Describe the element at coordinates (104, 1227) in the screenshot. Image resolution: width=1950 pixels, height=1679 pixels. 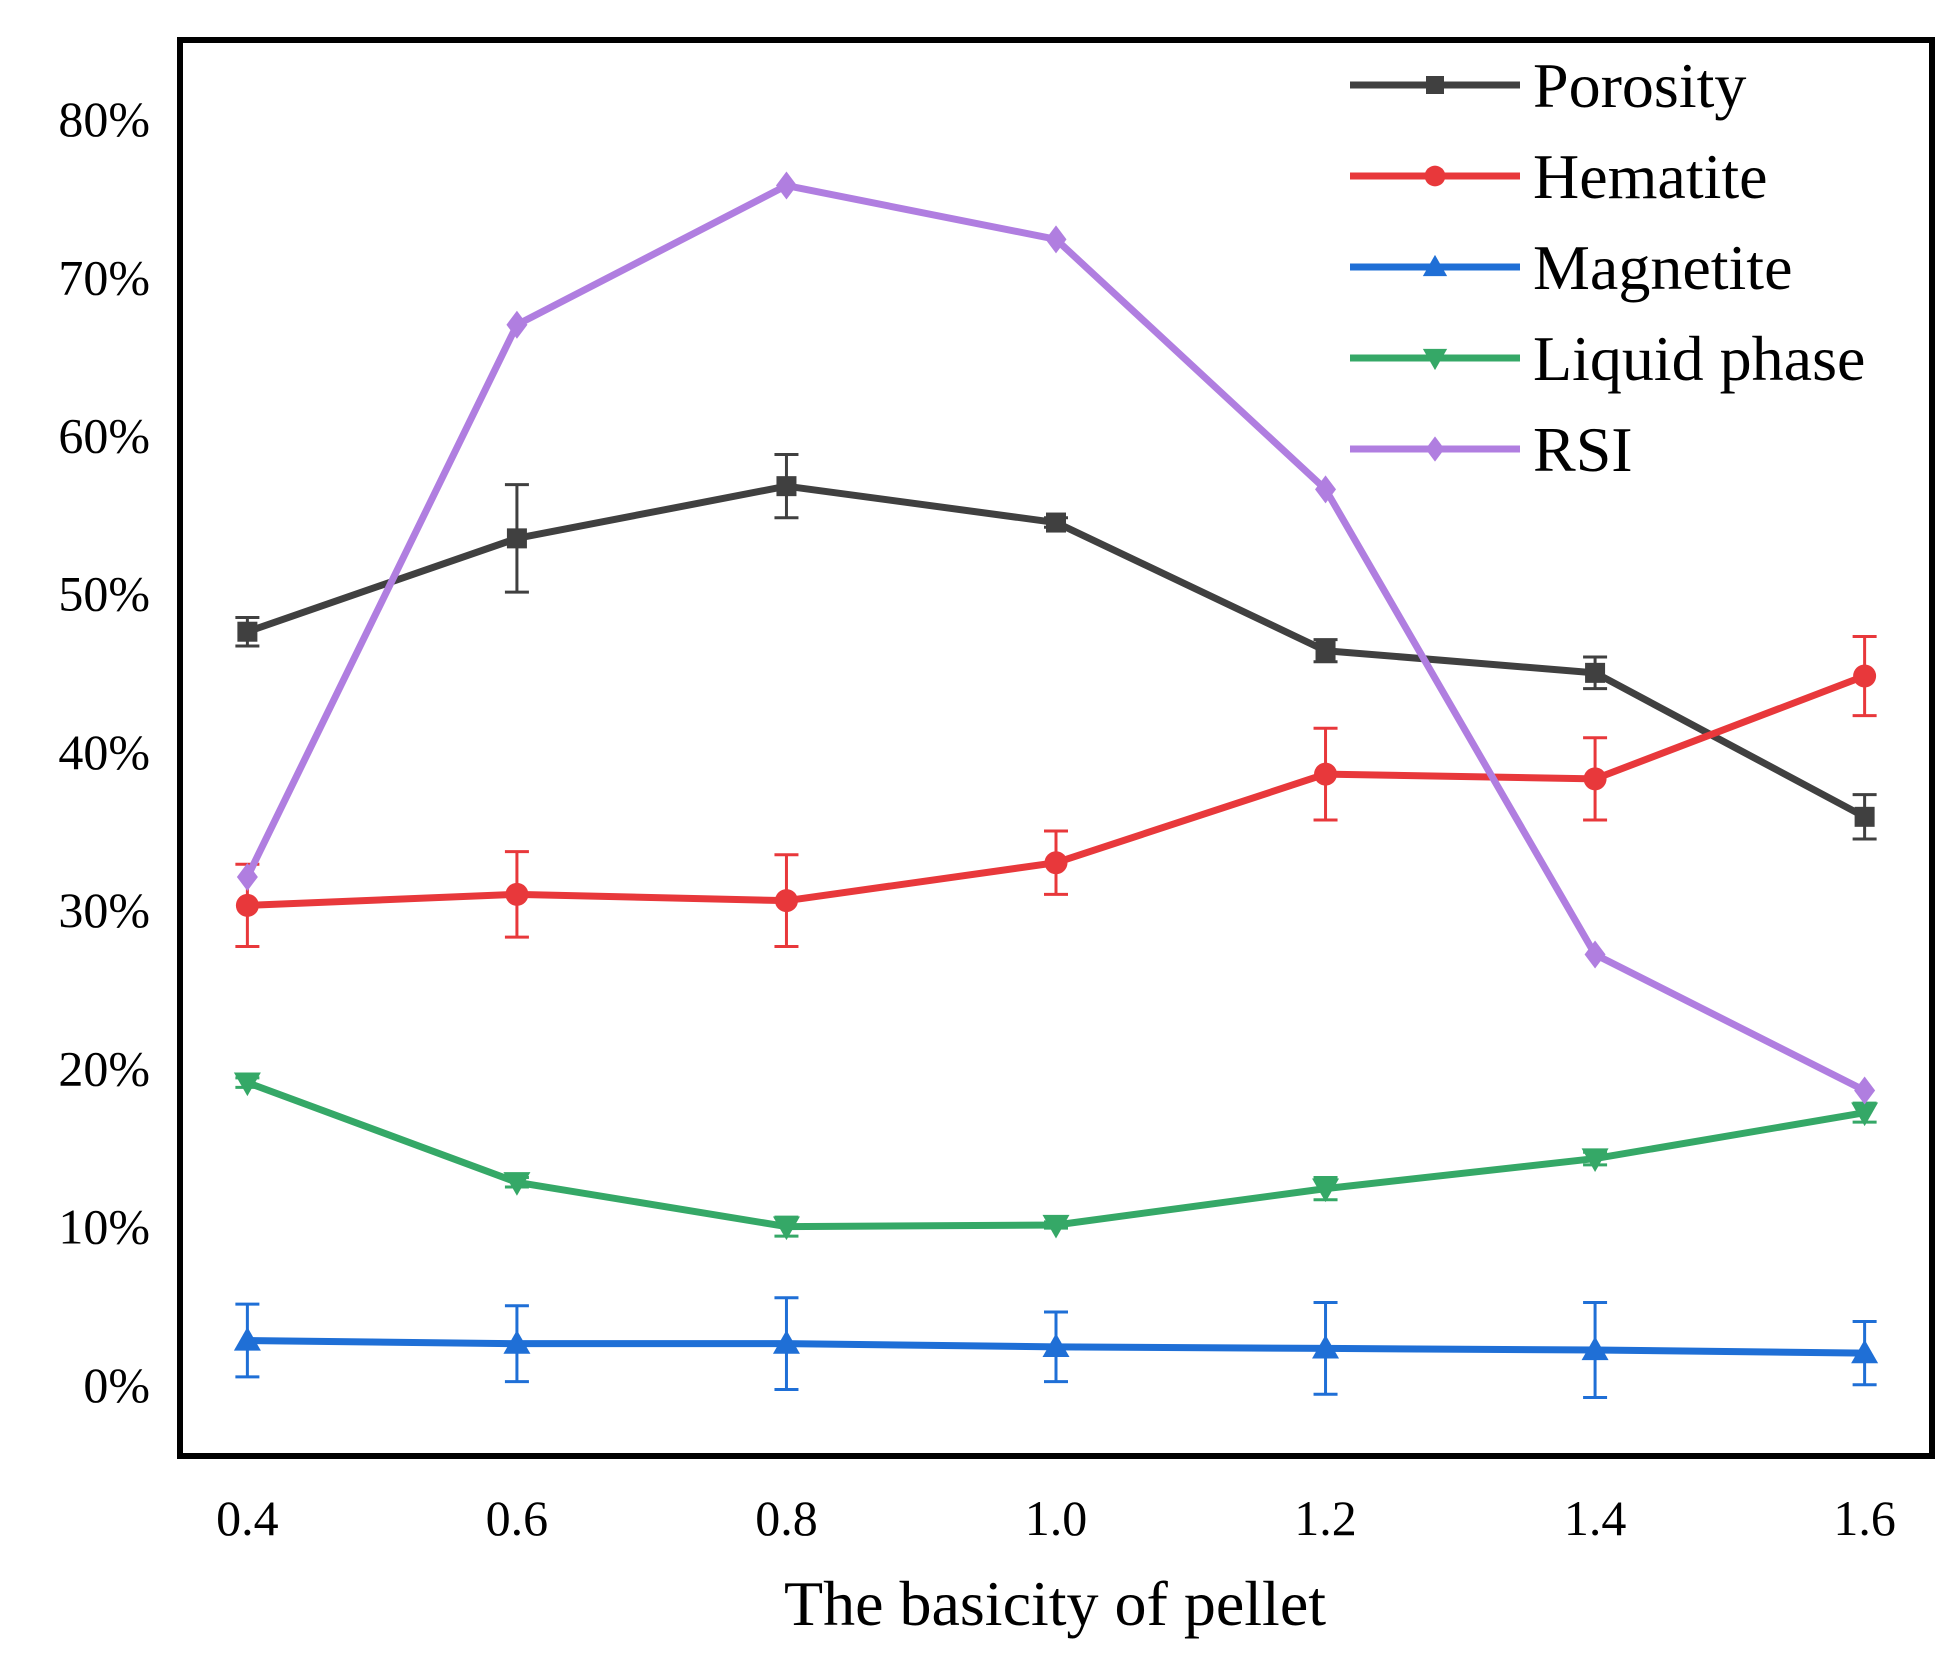
I see `y-tick-label: 10%` at that location.